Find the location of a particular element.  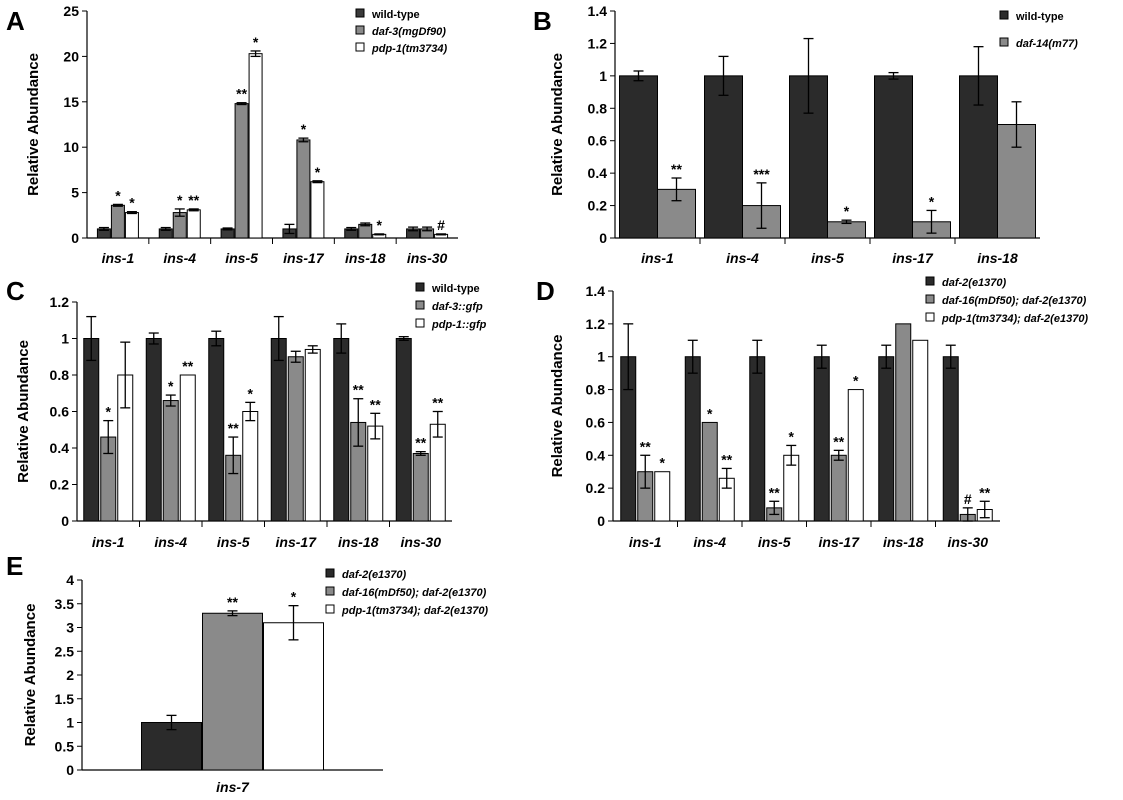

panel-letter: A is located at coordinates (15, 21).